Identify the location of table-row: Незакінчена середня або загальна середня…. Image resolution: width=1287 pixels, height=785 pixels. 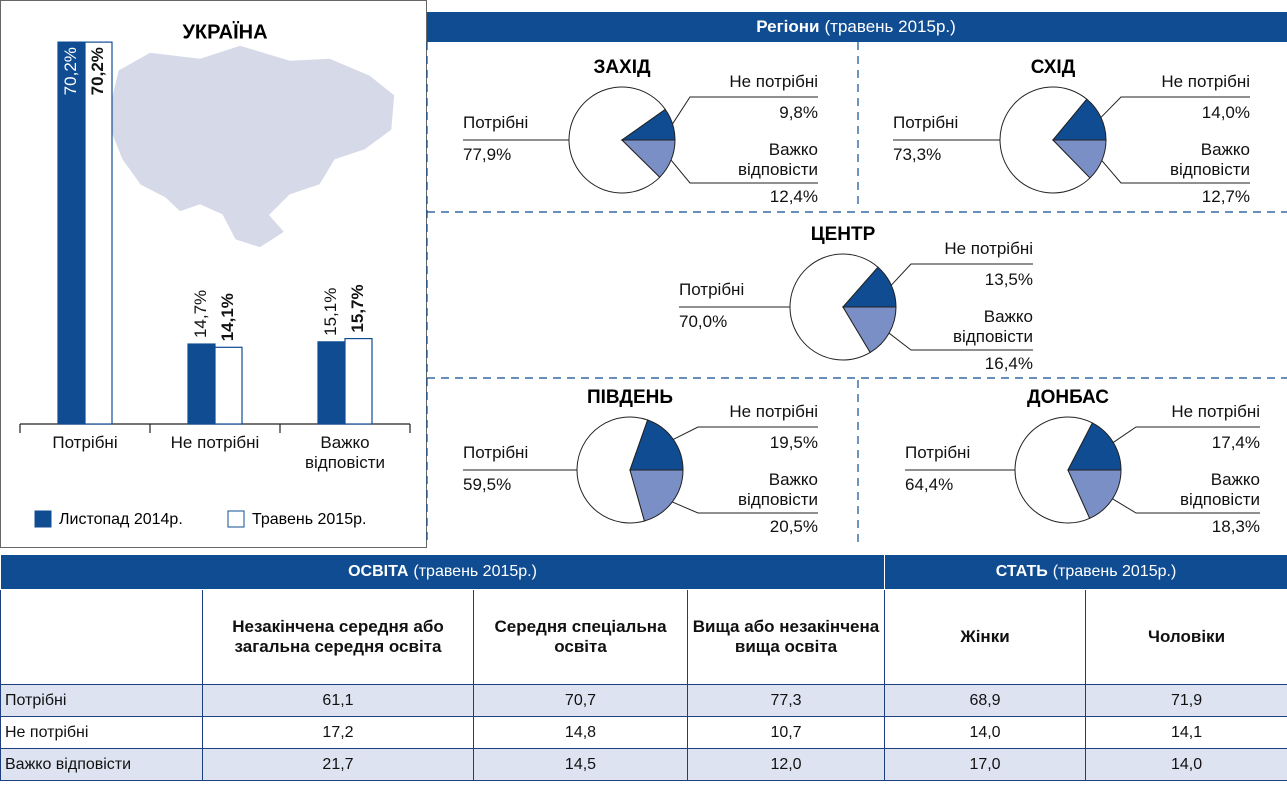
(643, 637).